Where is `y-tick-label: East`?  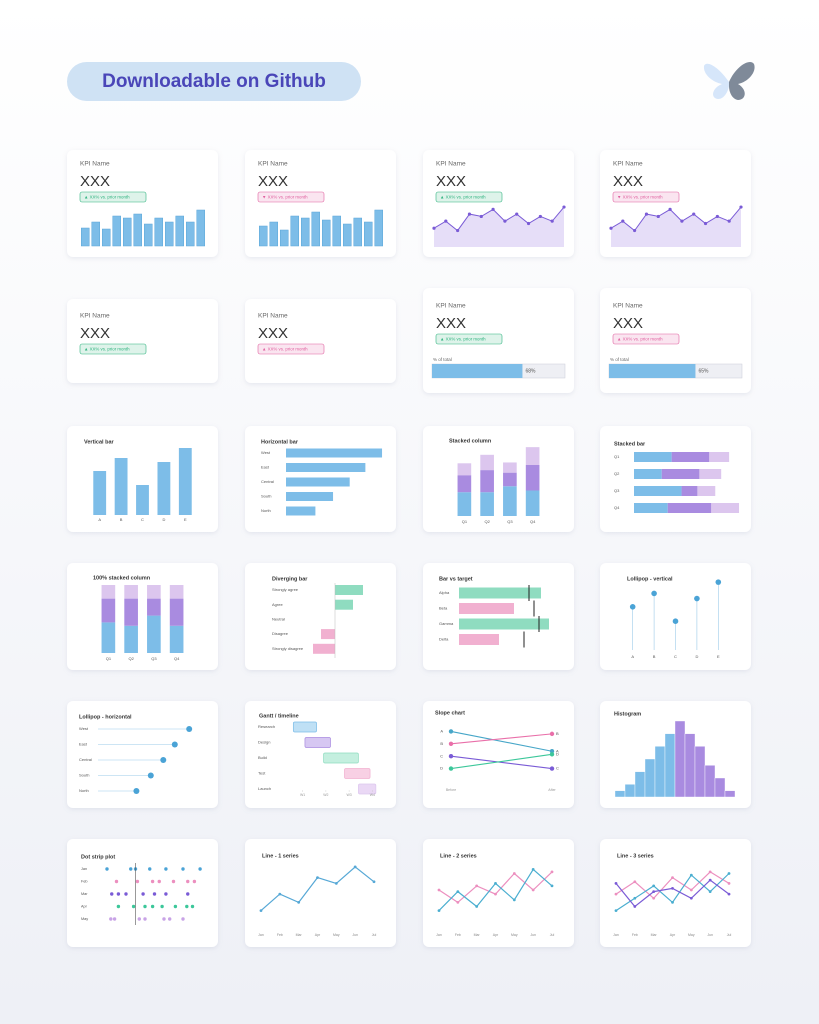 y-tick-label: East is located at coordinates (83, 744).